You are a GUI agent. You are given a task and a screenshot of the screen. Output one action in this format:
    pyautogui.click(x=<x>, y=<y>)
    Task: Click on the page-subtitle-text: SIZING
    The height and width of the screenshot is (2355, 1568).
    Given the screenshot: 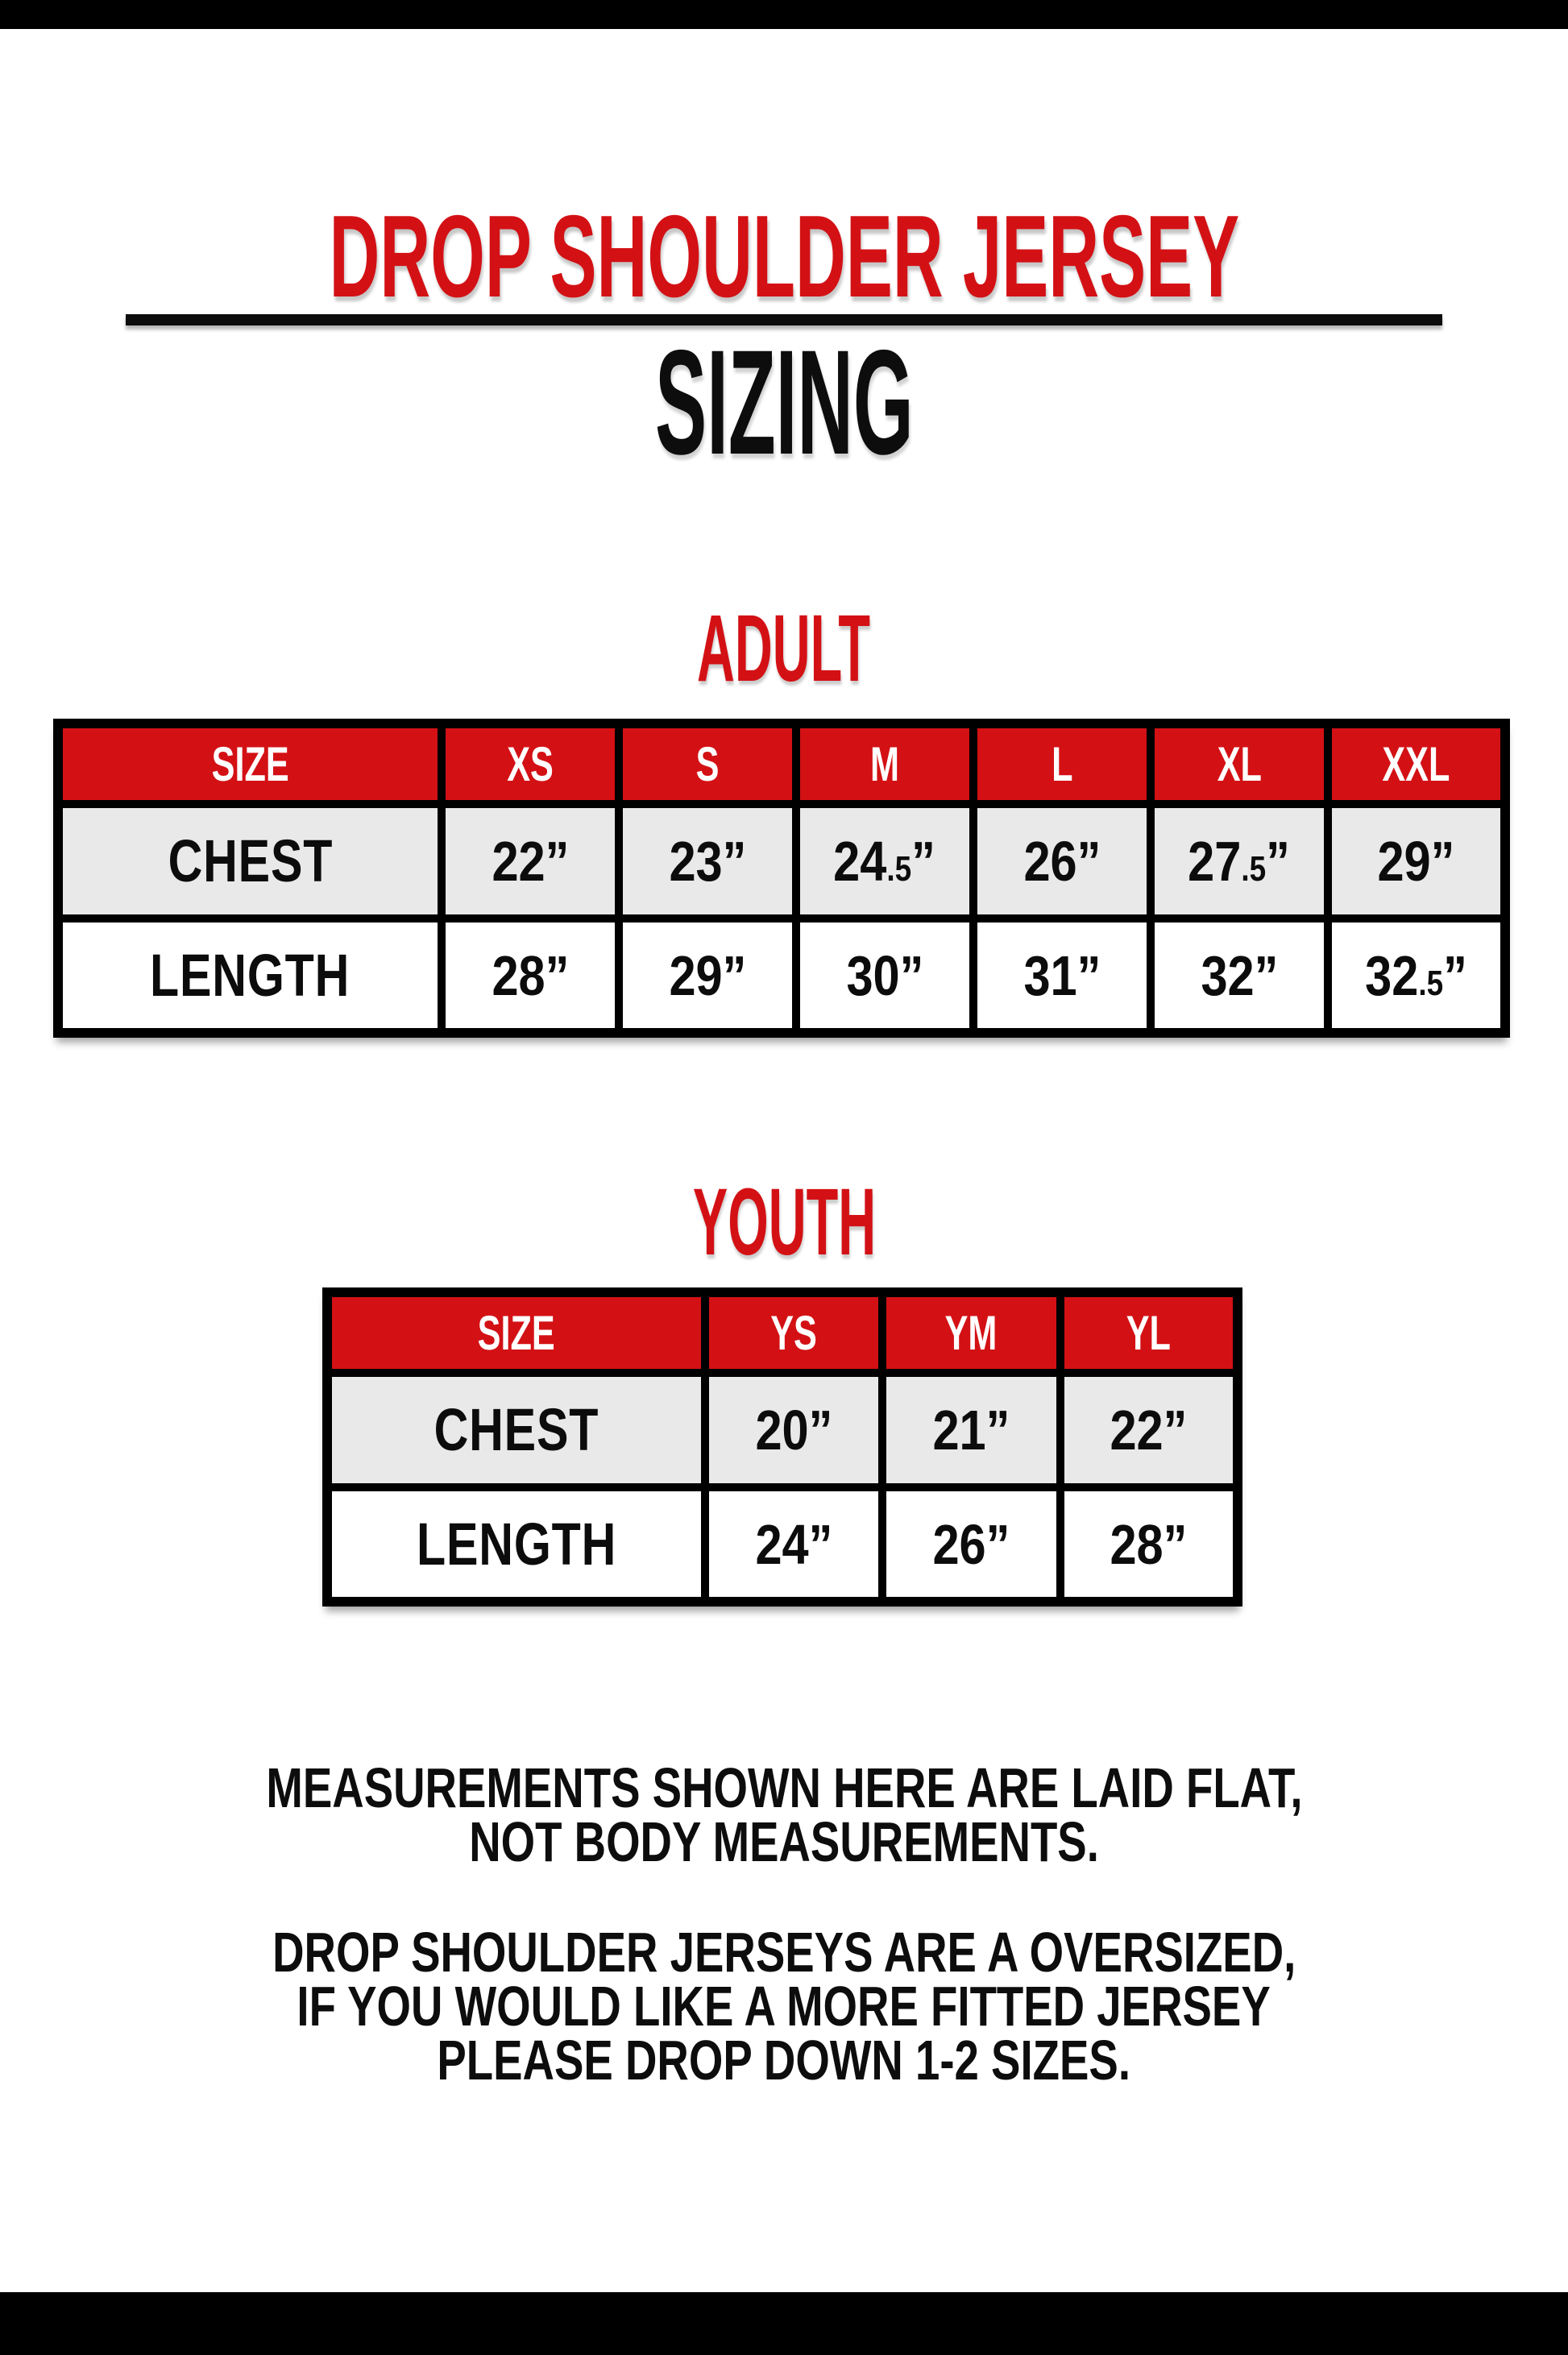 What is the action you would take?
    pyautogui.click(x=784, y=403)
    